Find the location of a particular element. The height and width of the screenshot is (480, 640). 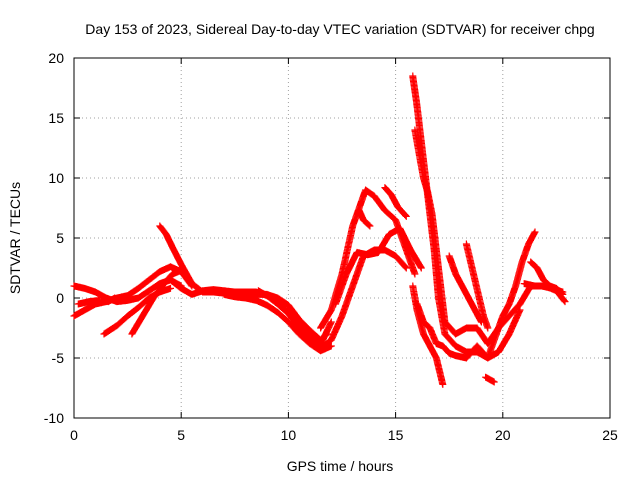

x-tick-label: 0 is located at coordinates (74, 435).